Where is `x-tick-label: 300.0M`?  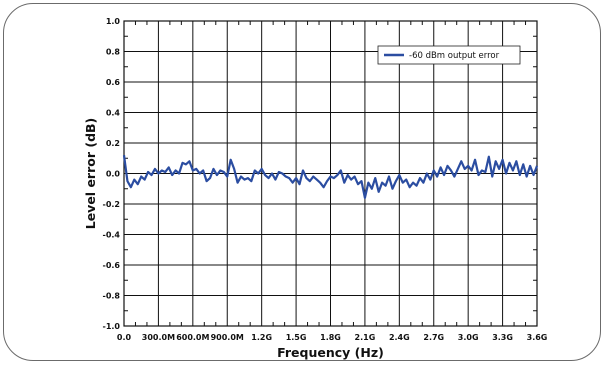 x-tick-label: 300.0M is located at coordinates (158, 337).